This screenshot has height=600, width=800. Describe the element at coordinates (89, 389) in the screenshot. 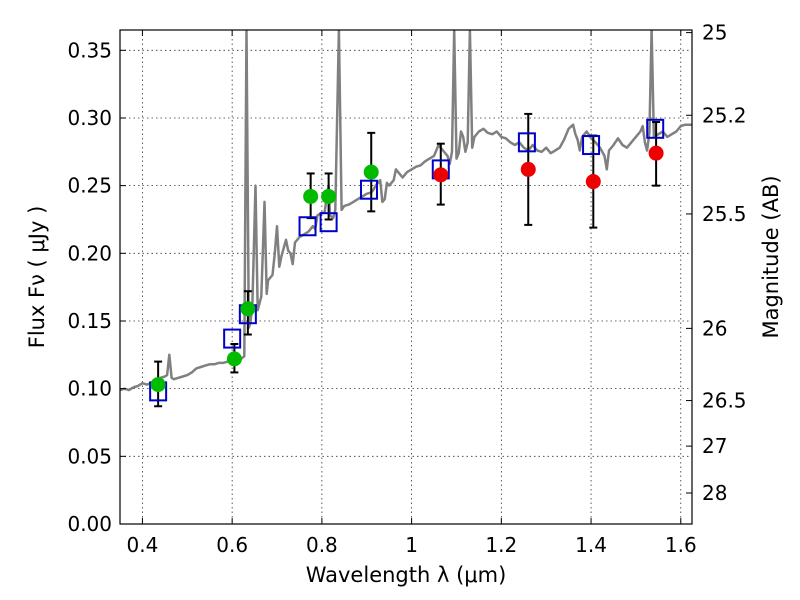

I see `y-tick-label: 0.10` at that location.